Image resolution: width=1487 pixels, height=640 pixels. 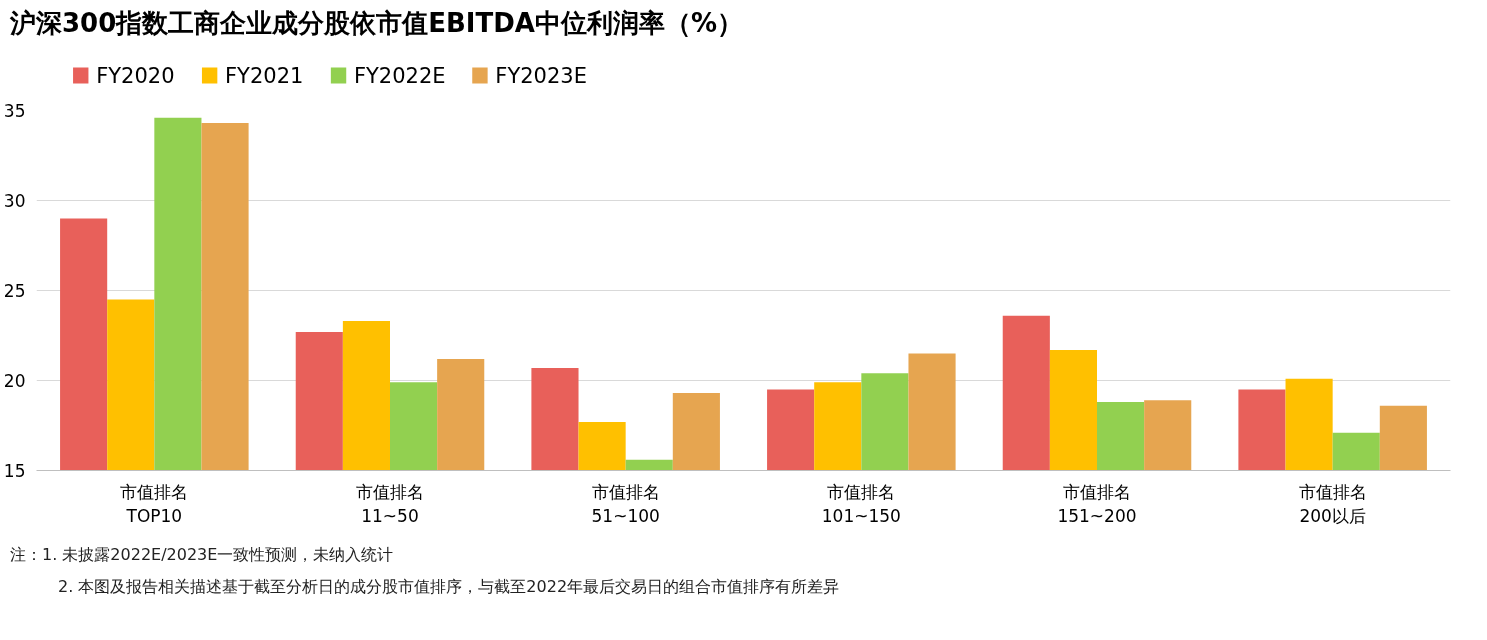 I want to click on y-tick-label: 15, so click(x=14, y=471).